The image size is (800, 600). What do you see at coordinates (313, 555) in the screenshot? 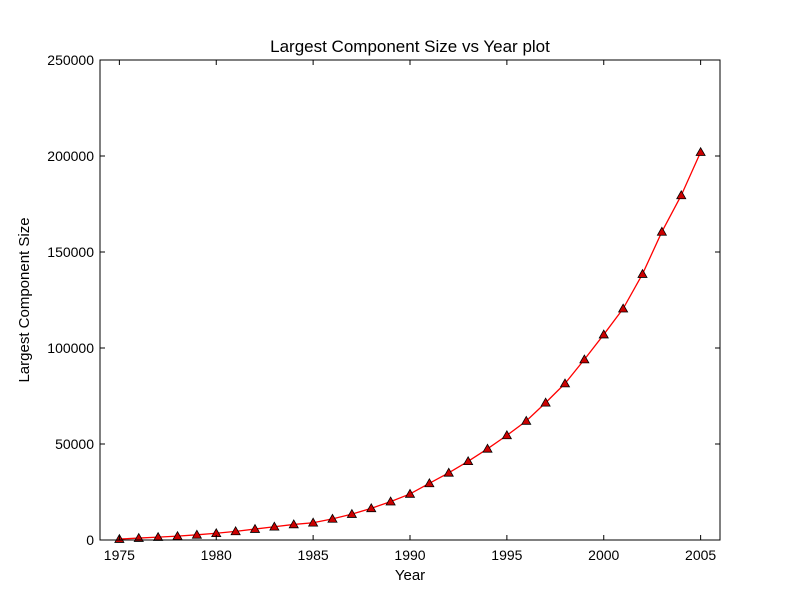
I see `x-tick-label: 1985` at bounding box center [313, 555].